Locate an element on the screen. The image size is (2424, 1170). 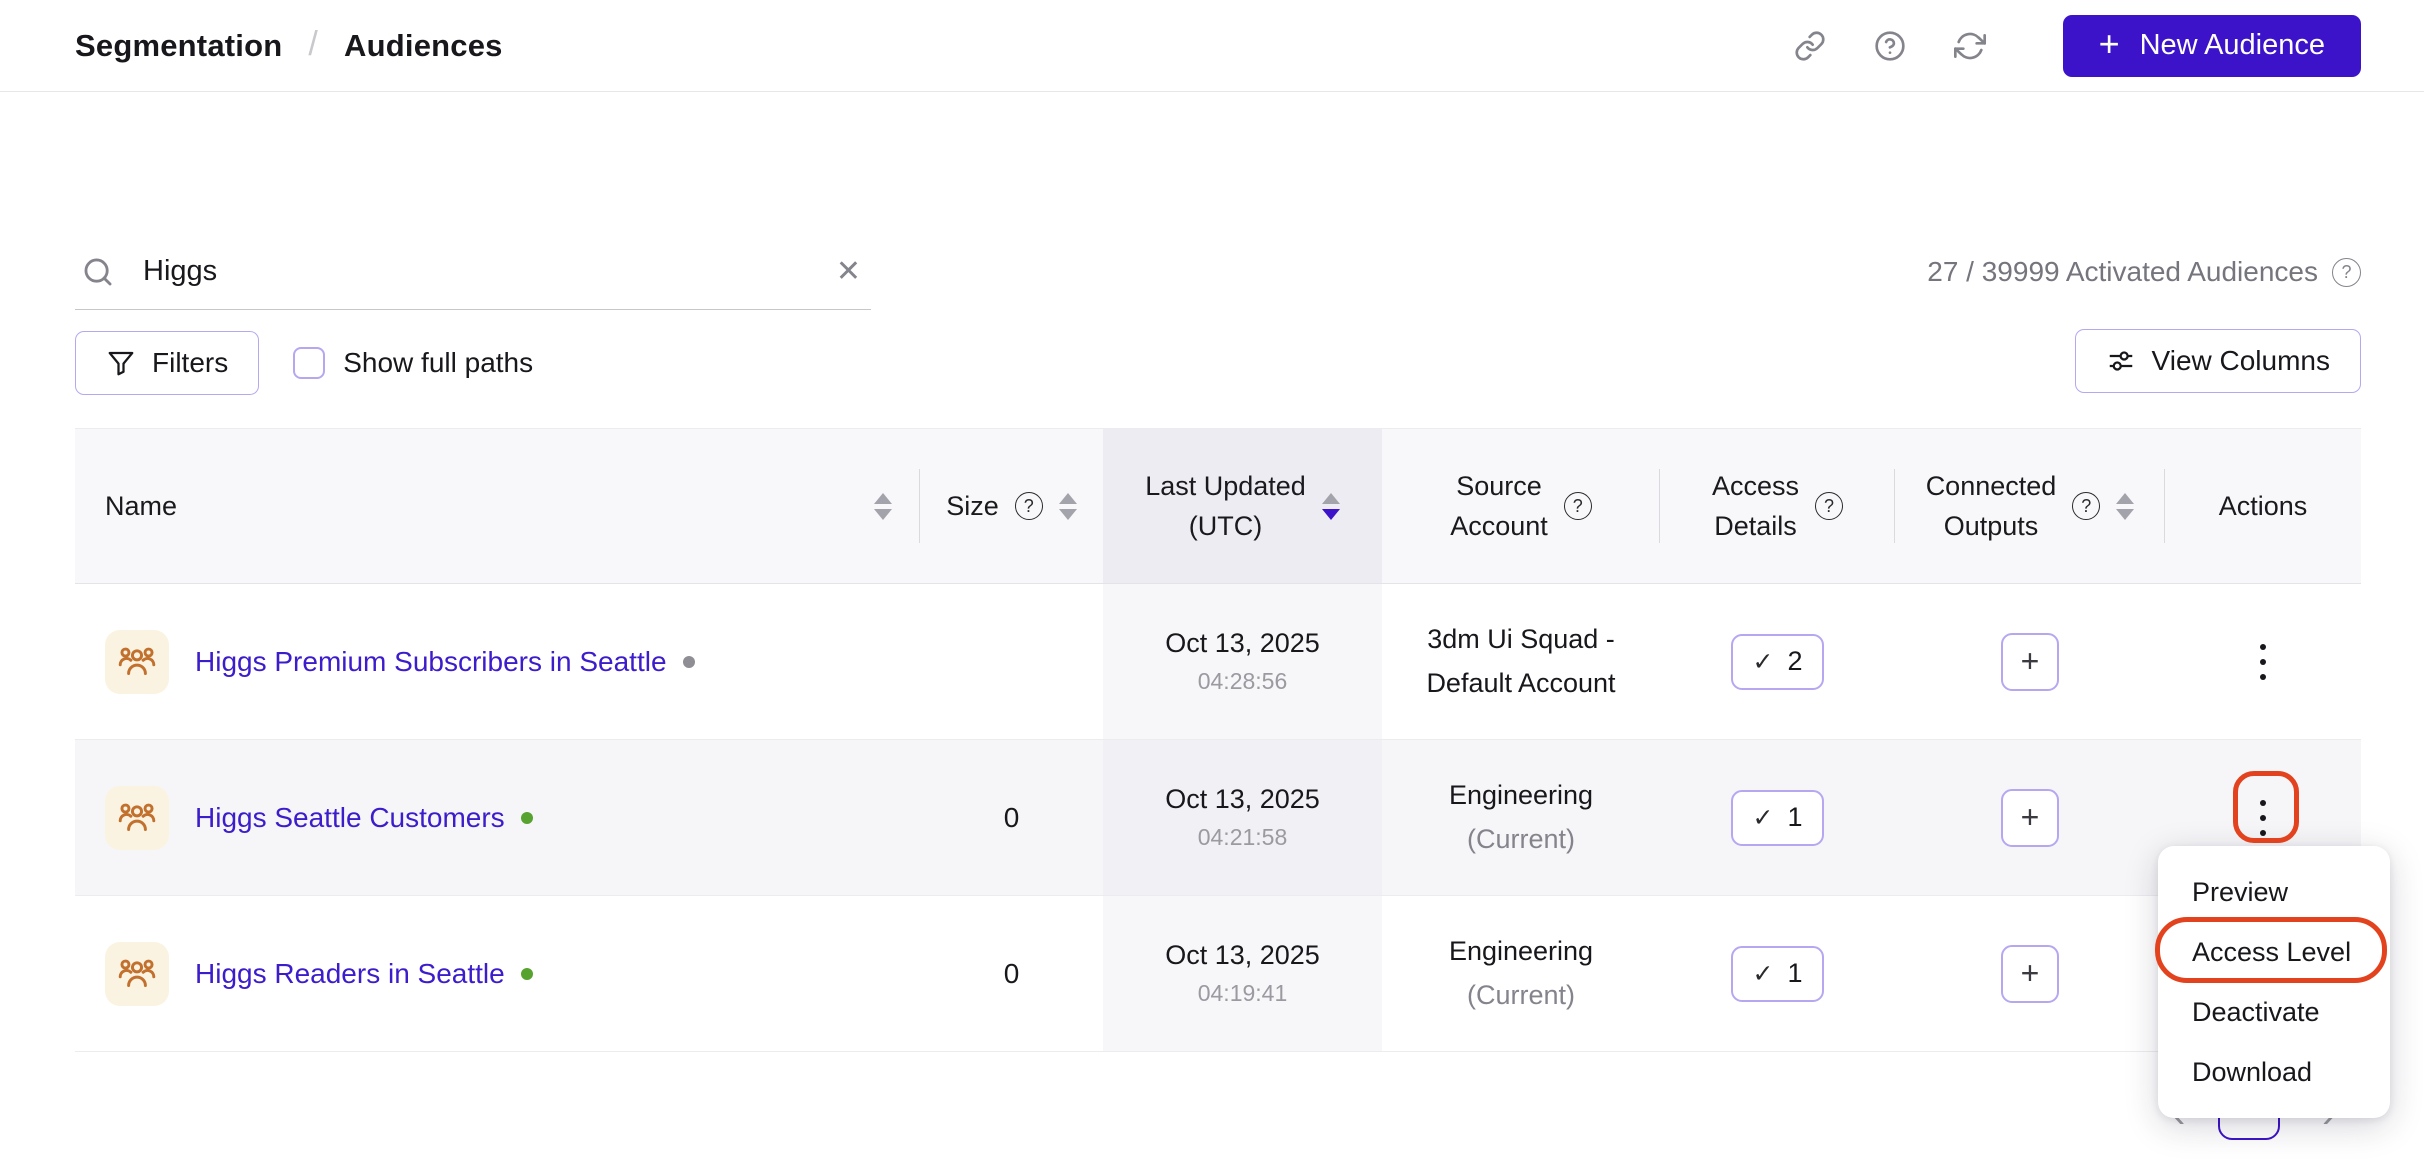
search-input: Higgs ✕ is located at coordinates (473, 272).